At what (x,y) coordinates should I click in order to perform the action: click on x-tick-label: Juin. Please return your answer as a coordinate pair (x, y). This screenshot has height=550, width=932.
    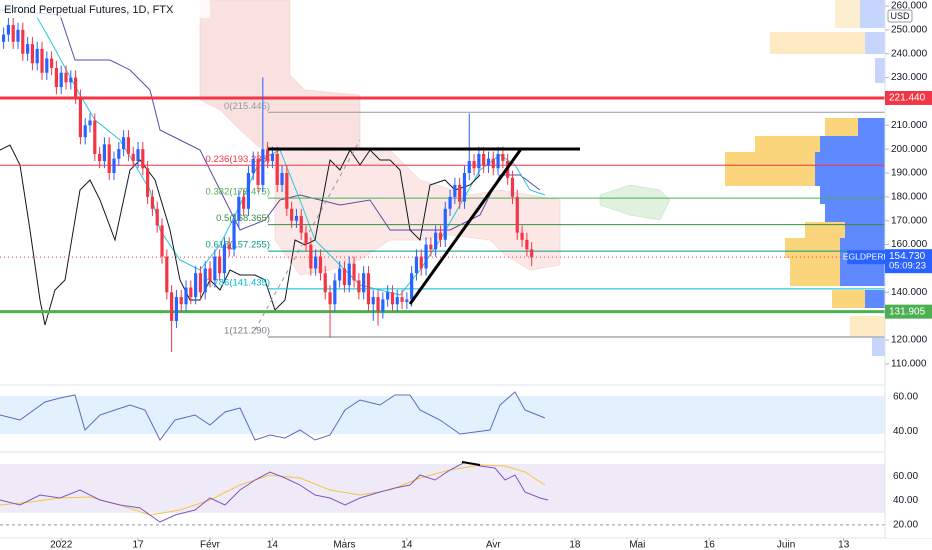
    Looking at the image, I should click on (786, 545).